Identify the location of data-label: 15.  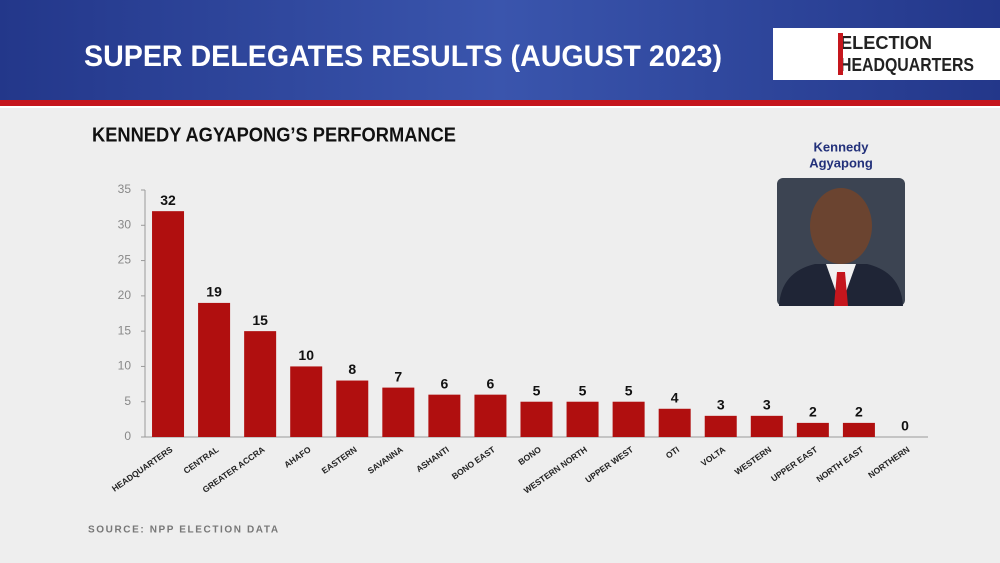
(260, 320).